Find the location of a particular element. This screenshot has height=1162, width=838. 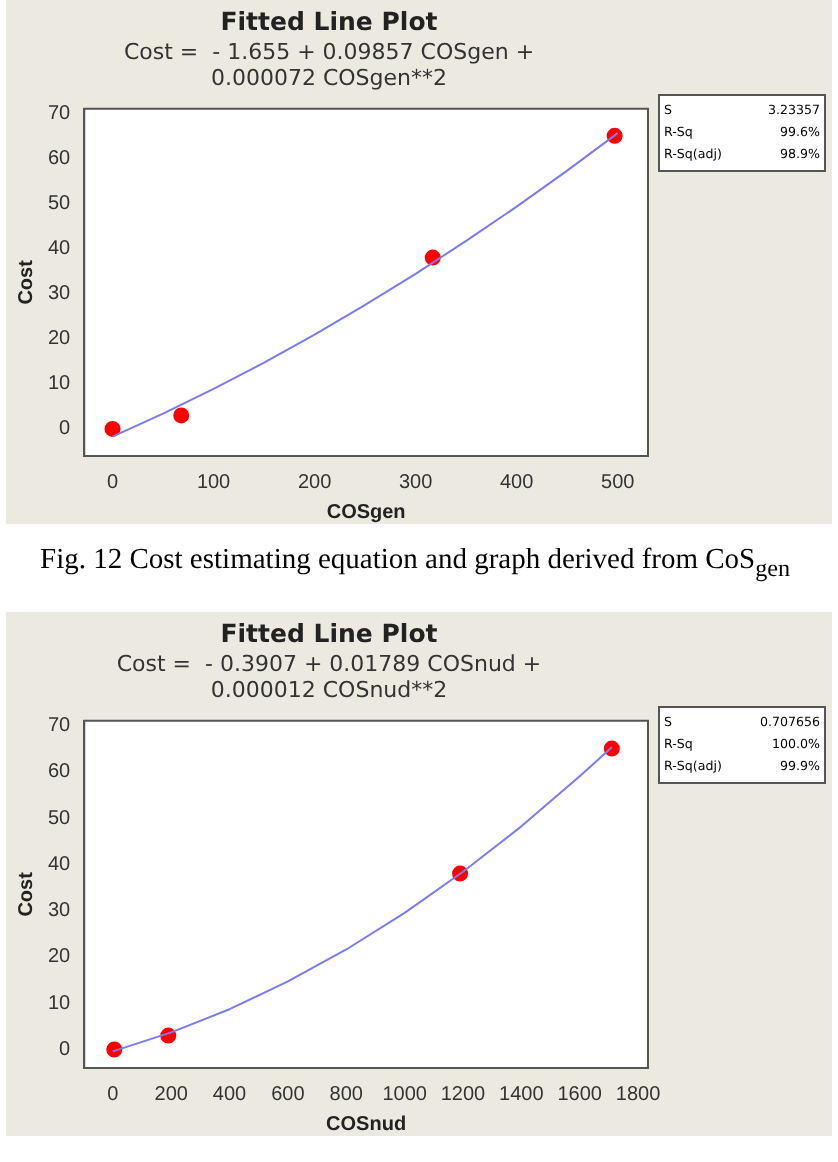

x-tick-label: 300 is located at coordinates (416, 482).